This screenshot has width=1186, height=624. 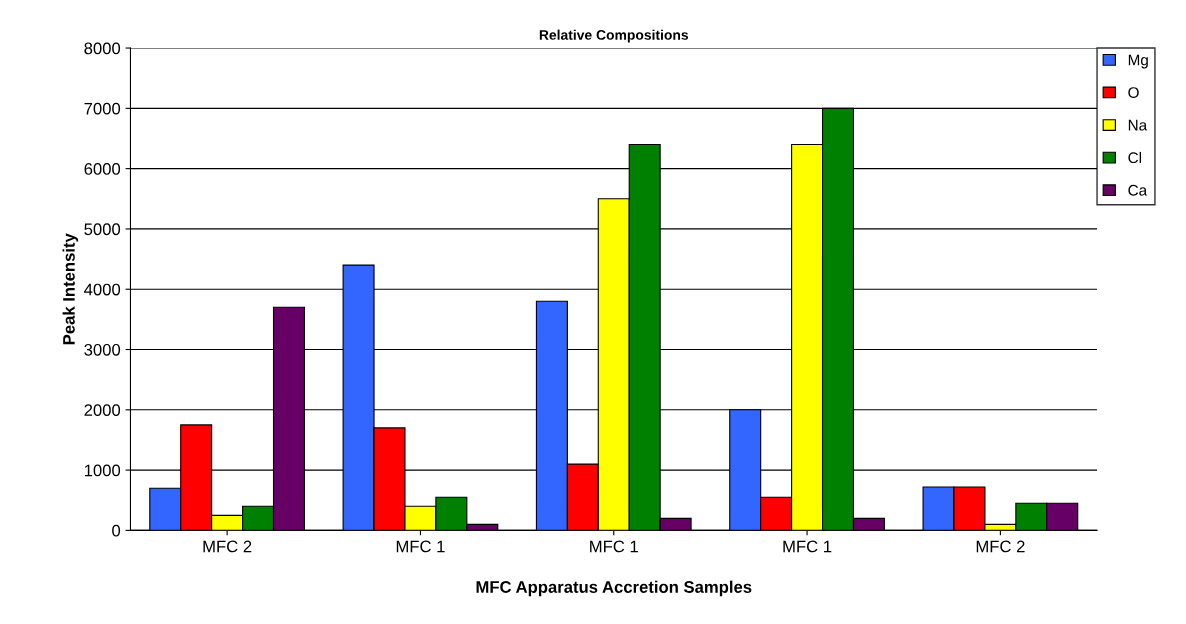 What do you see at coordinates (1138, 61) in the screenshot?
I see `legend-label: Mg` at bounding box center [1138, 61].